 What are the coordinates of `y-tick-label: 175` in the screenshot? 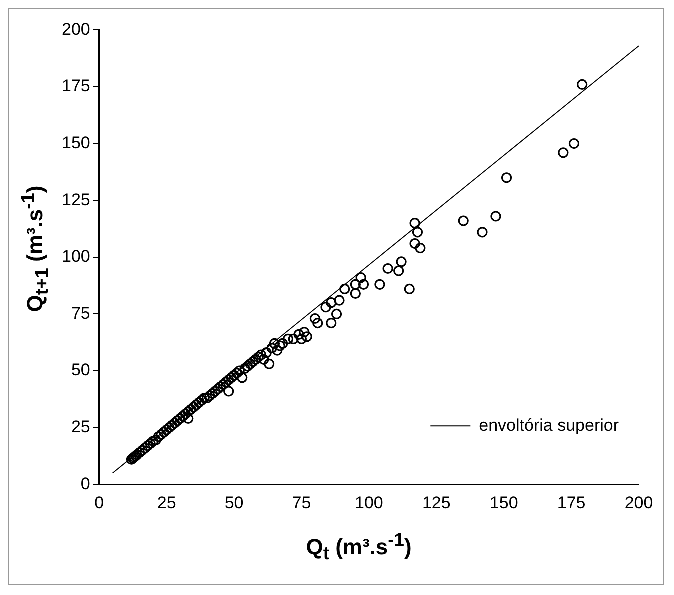 It's located at (76, 86).